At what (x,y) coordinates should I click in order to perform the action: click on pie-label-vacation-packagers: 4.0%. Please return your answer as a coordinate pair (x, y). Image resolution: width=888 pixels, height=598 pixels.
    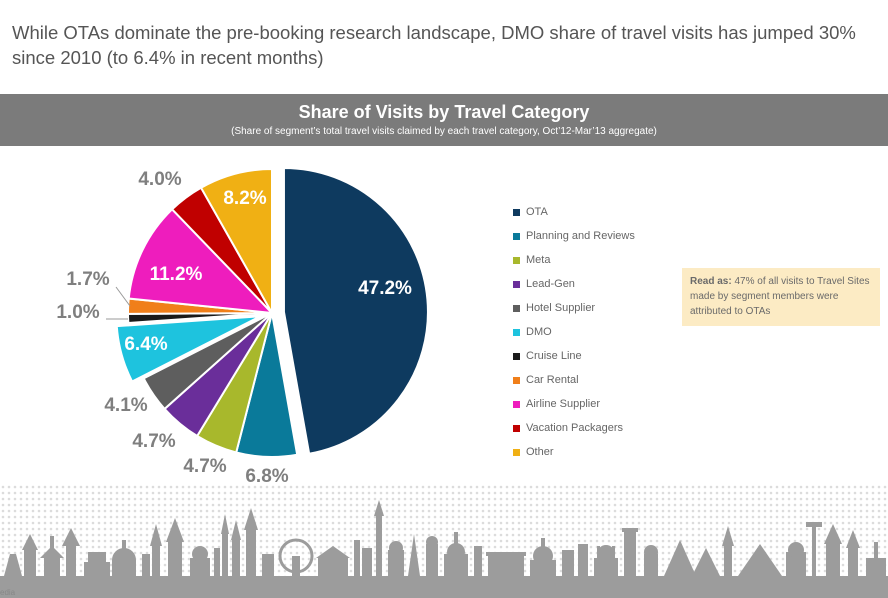
    Looking at the image, I should click on (159, 179).